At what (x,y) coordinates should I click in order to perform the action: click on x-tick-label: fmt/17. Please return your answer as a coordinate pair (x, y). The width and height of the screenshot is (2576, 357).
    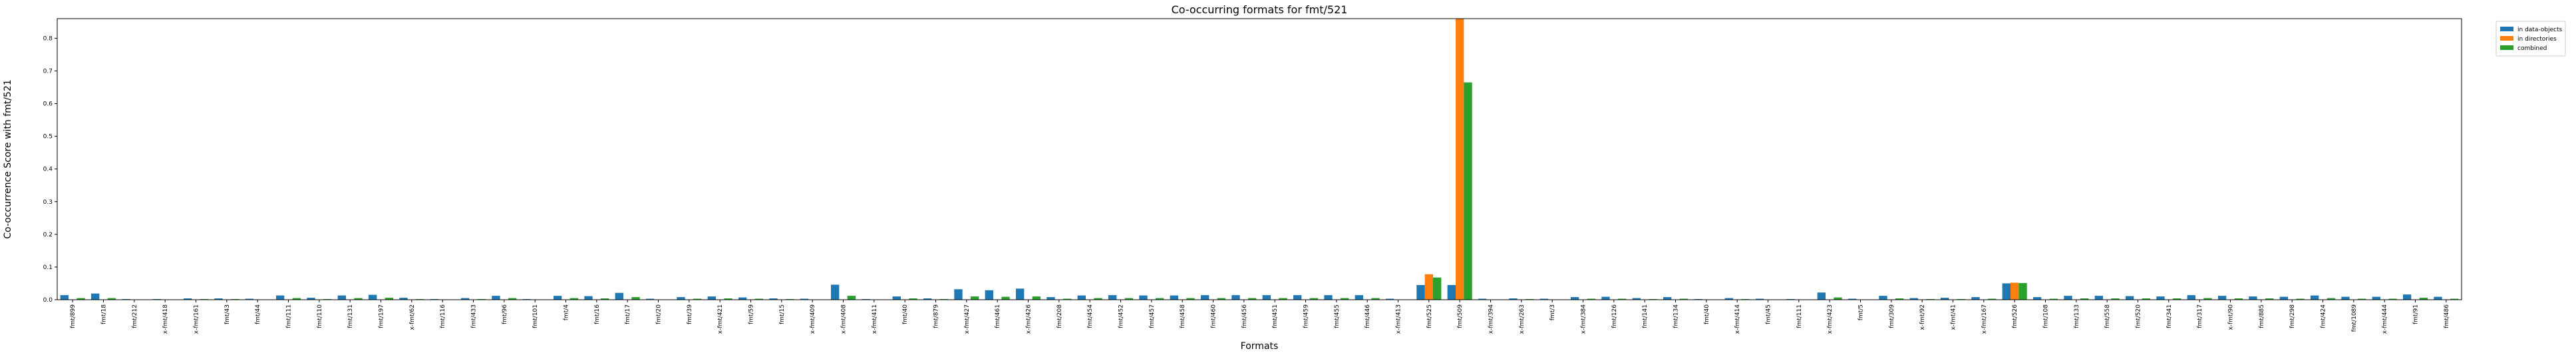
    Looking at the image, I should click on (628, 314).